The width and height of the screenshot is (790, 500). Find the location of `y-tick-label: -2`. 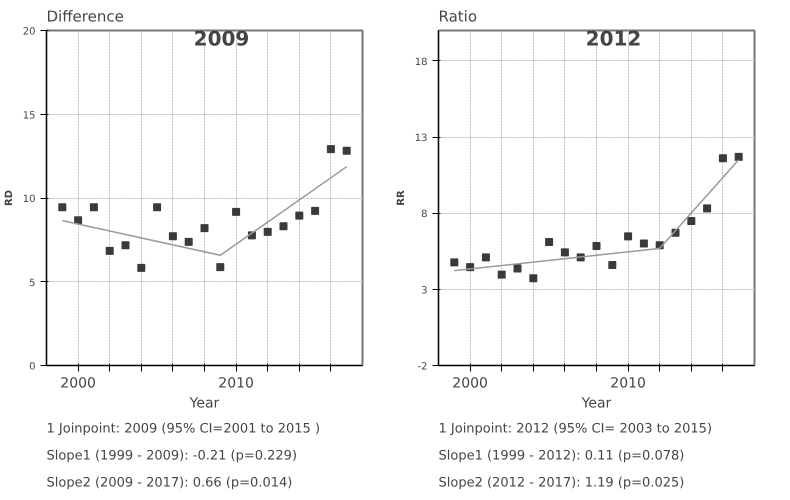

y-tick-label: -2 is located at coordinates (423, 367).